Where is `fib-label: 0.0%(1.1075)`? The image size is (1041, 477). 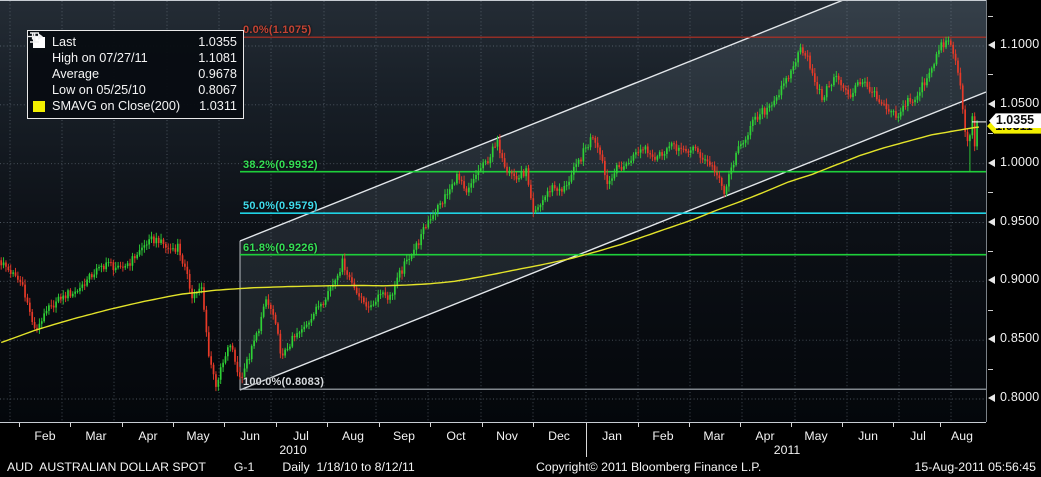 fib-label: 0.0%(1.1075) is located at coordinates (277, 30).